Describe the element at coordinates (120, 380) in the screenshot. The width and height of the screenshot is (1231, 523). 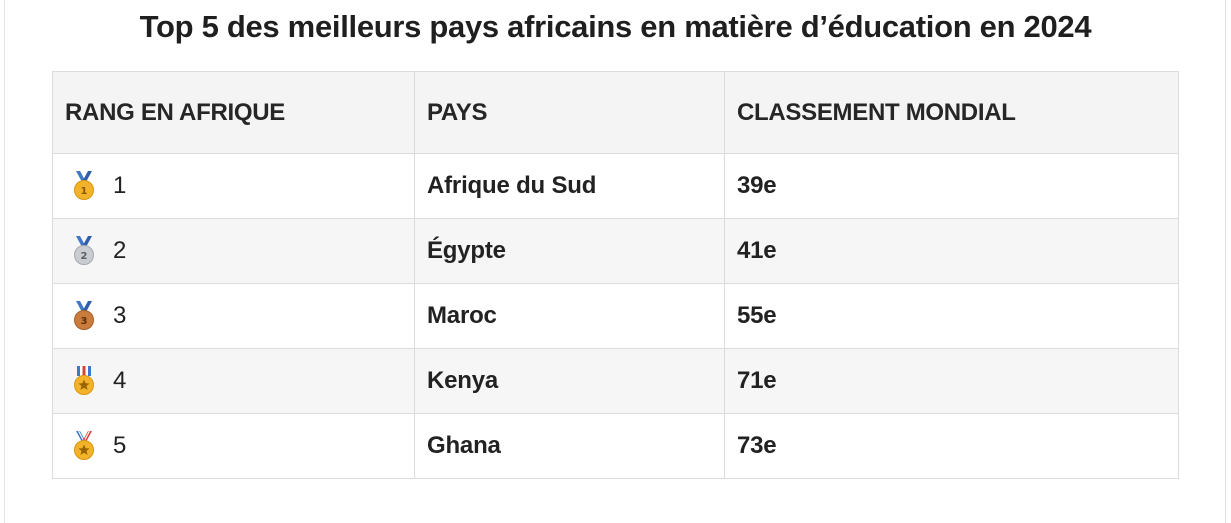
I see `rank-number: 4` at that location.